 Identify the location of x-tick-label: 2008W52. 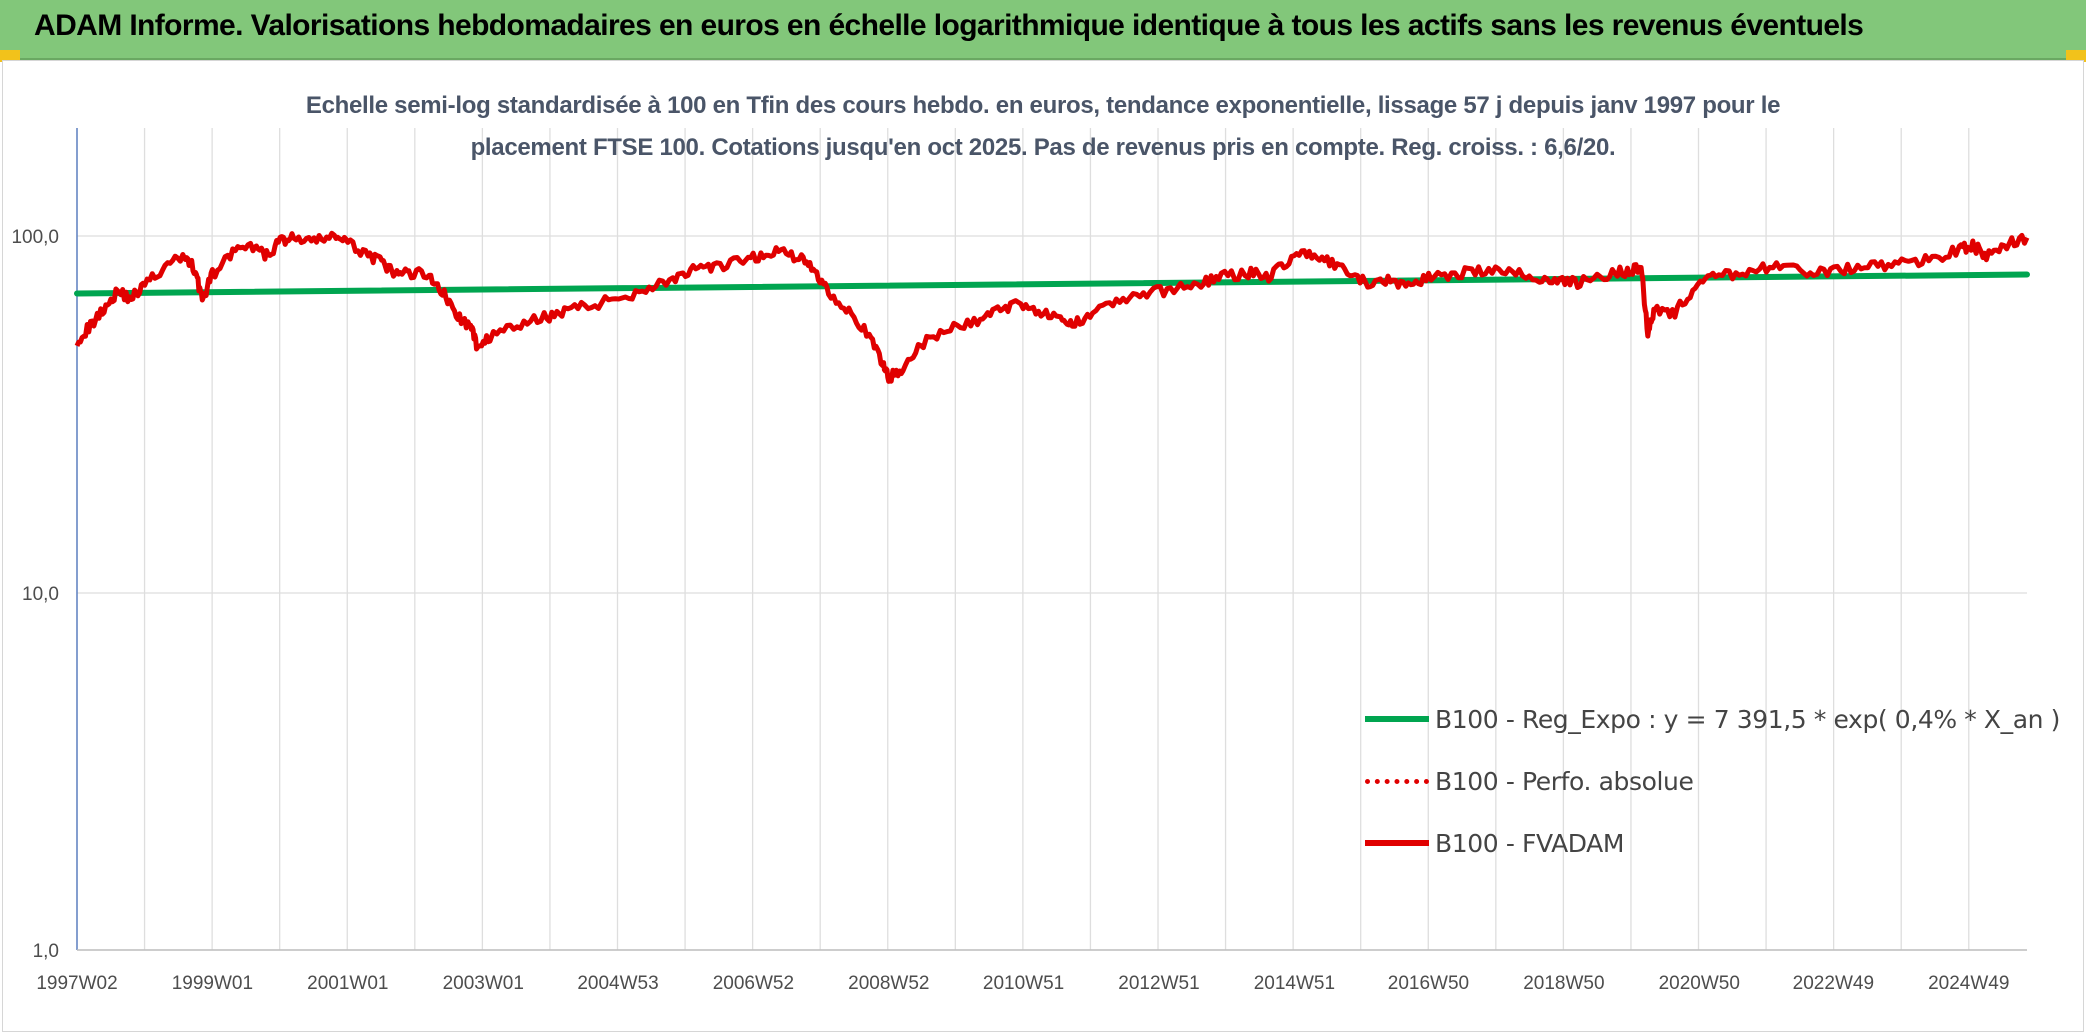
(888, 983).